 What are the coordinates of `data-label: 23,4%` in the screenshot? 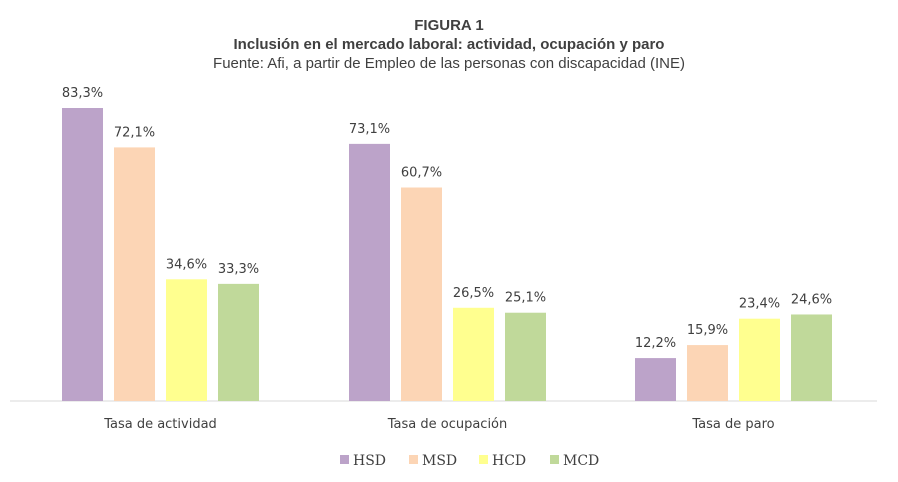 It's located at (759, 304).